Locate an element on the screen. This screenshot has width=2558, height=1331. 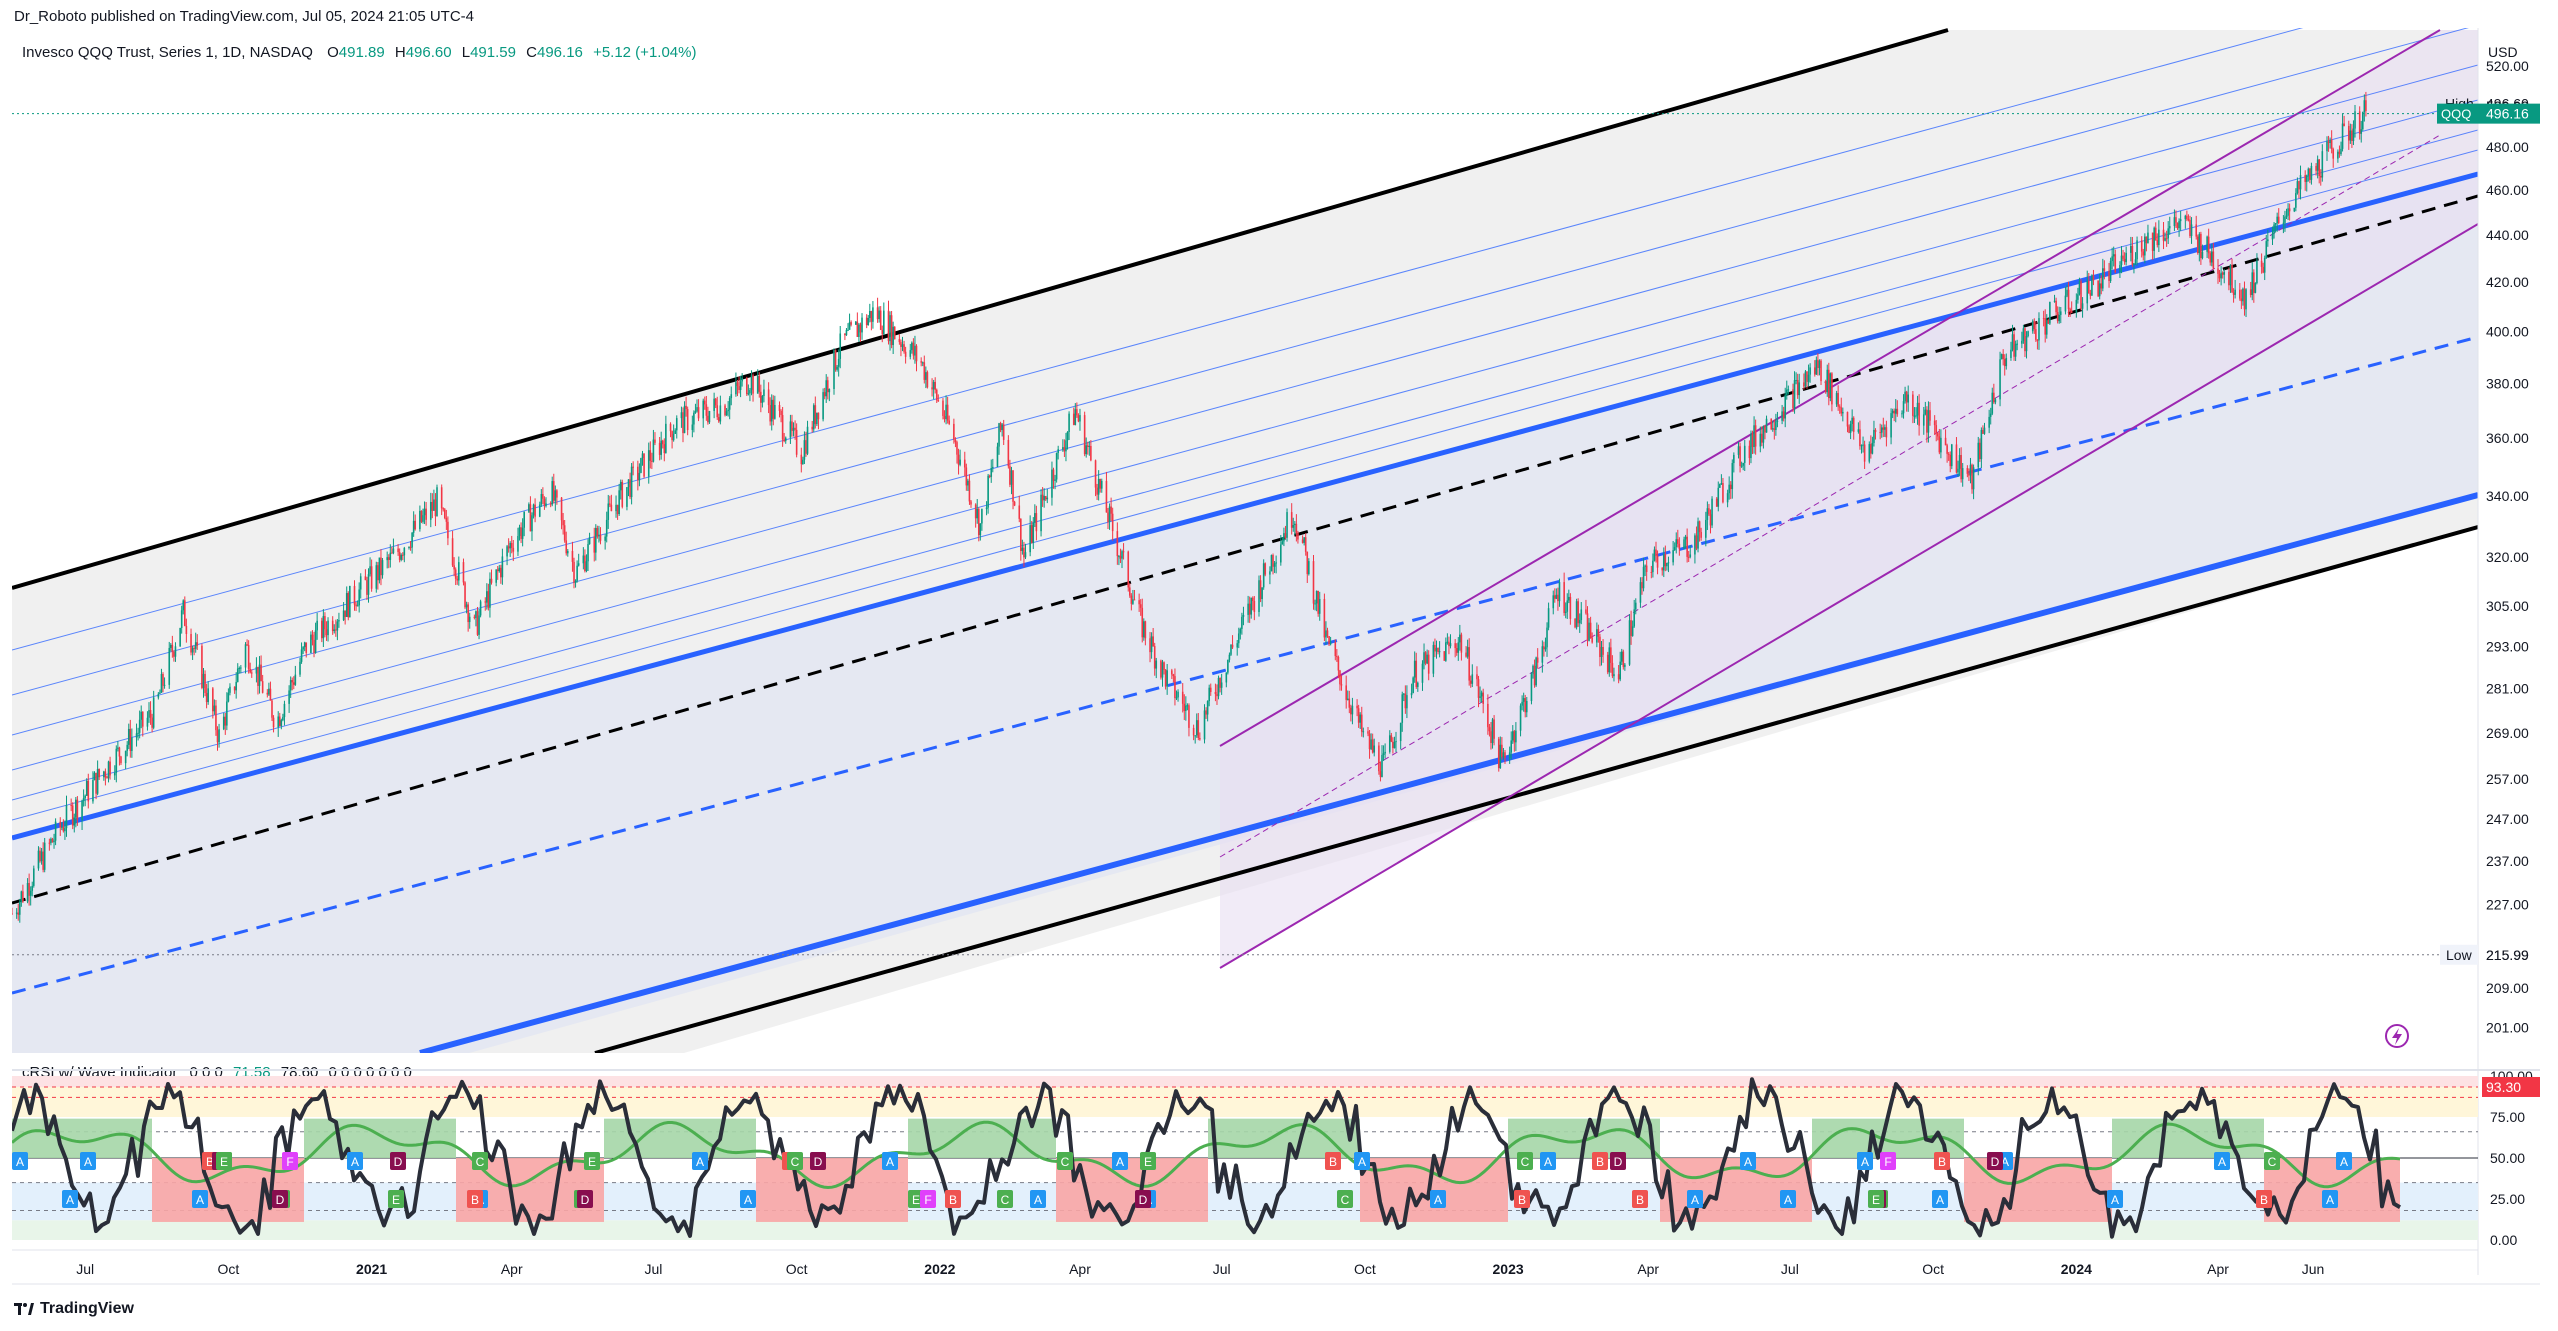
signal-marker-label: E is located at coordinates (1876, 1200).